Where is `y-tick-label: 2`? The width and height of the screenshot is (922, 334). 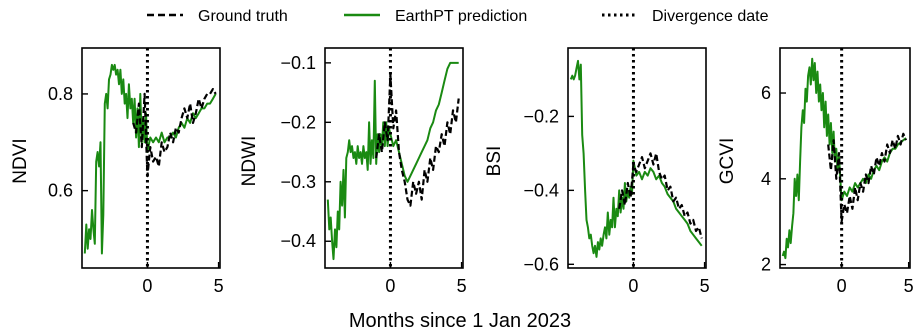
y-tick-label: 2 is located at coordinates (766, 265).